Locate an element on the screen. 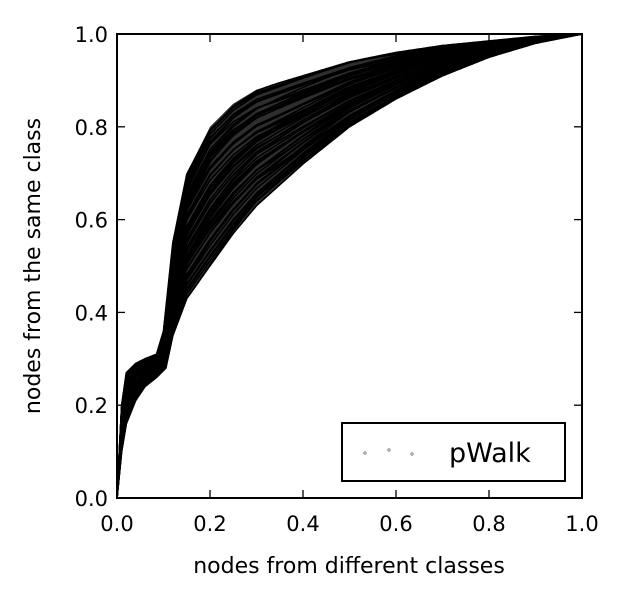 Image resolution: width=624 pixels, height=600 pixels. legend-box is located at coordinates (453, 452).